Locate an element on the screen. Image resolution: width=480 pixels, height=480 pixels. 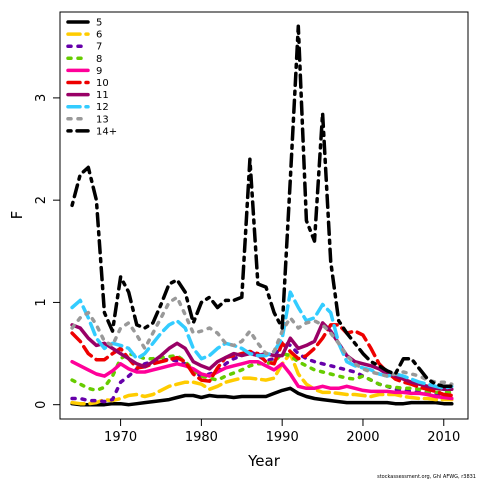
y-axis-title: F is located at coordinates (17, 215).